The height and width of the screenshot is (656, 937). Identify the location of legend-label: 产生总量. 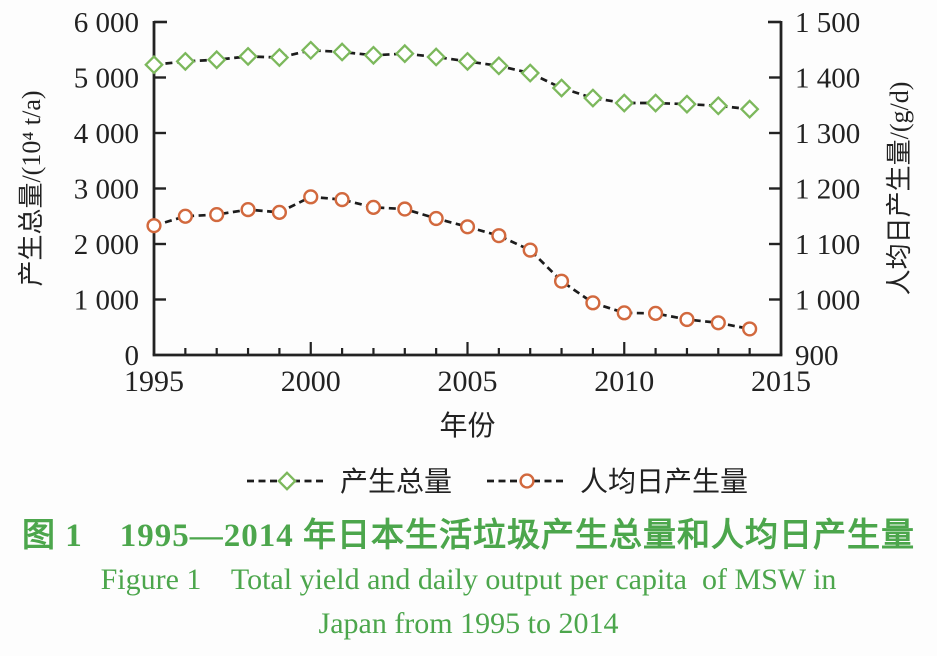
(396, 482).